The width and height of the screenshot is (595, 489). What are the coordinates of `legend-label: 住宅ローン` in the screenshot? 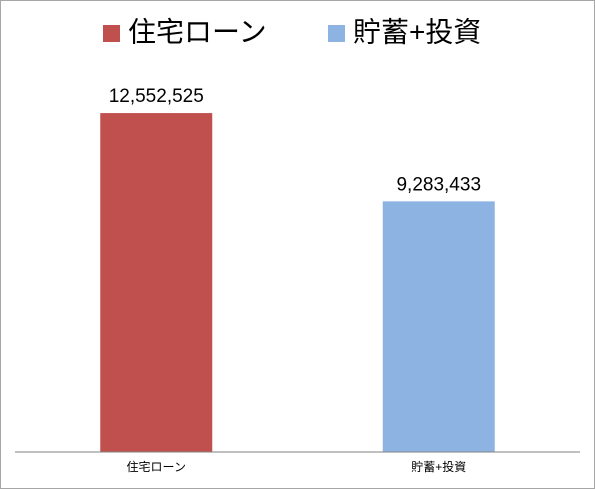 It's located at (197, 31).